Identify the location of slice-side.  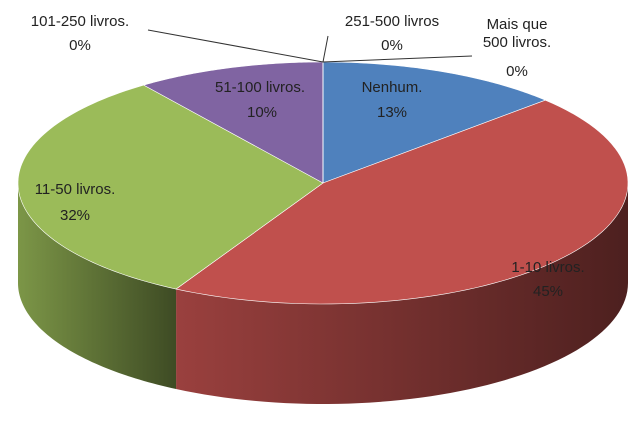
(97, 286).